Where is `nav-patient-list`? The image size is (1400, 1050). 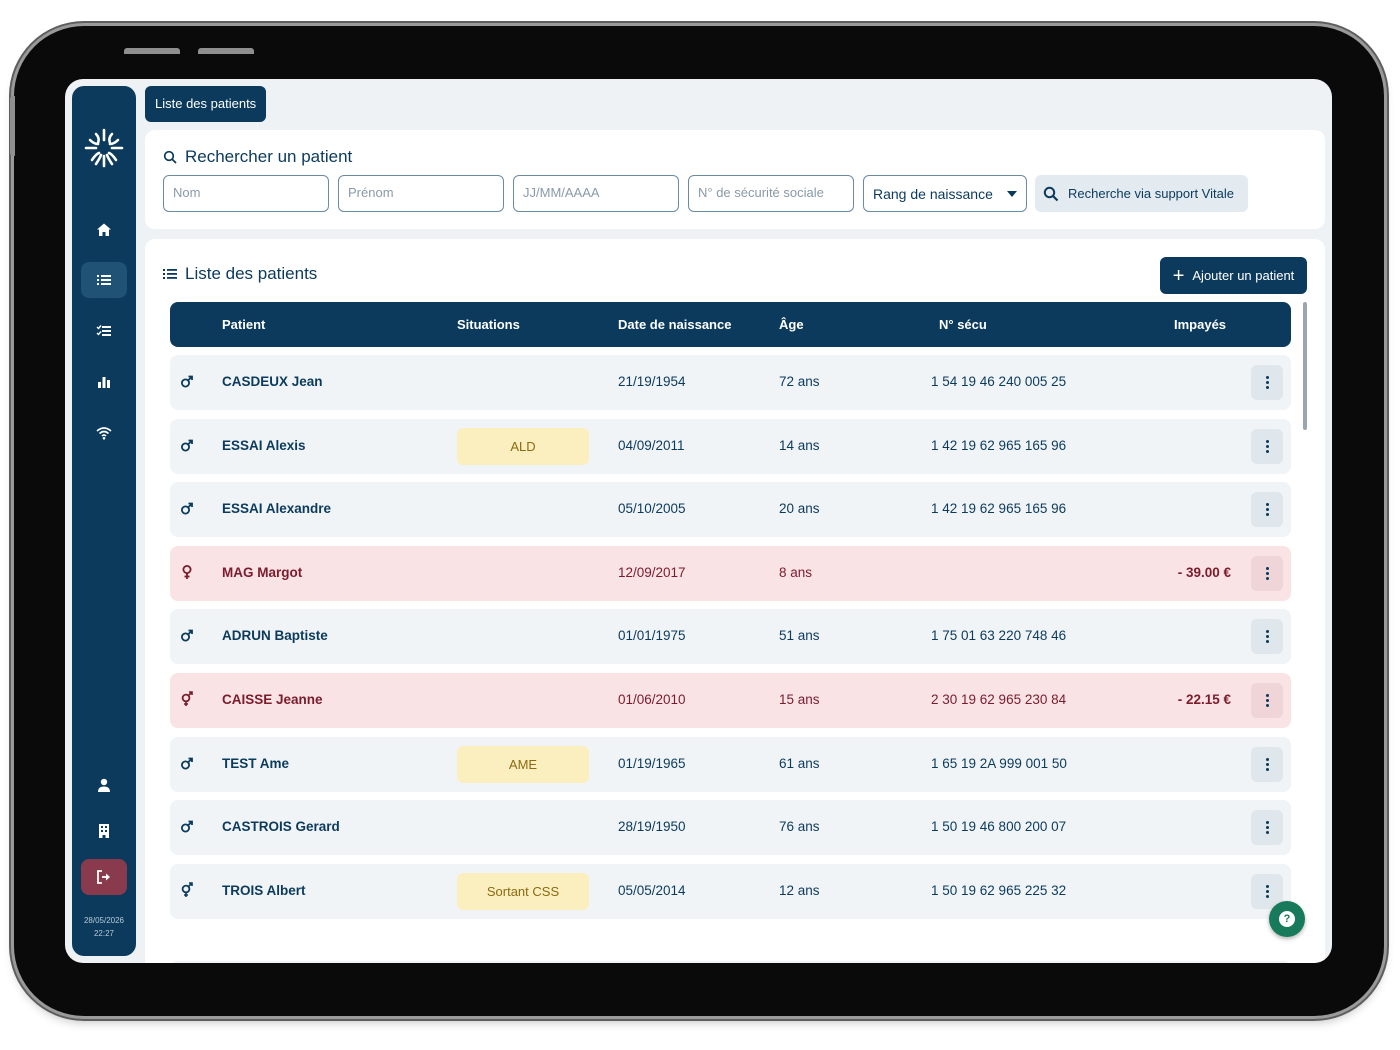
nav-patient-list is located at coordinates (104, 280).